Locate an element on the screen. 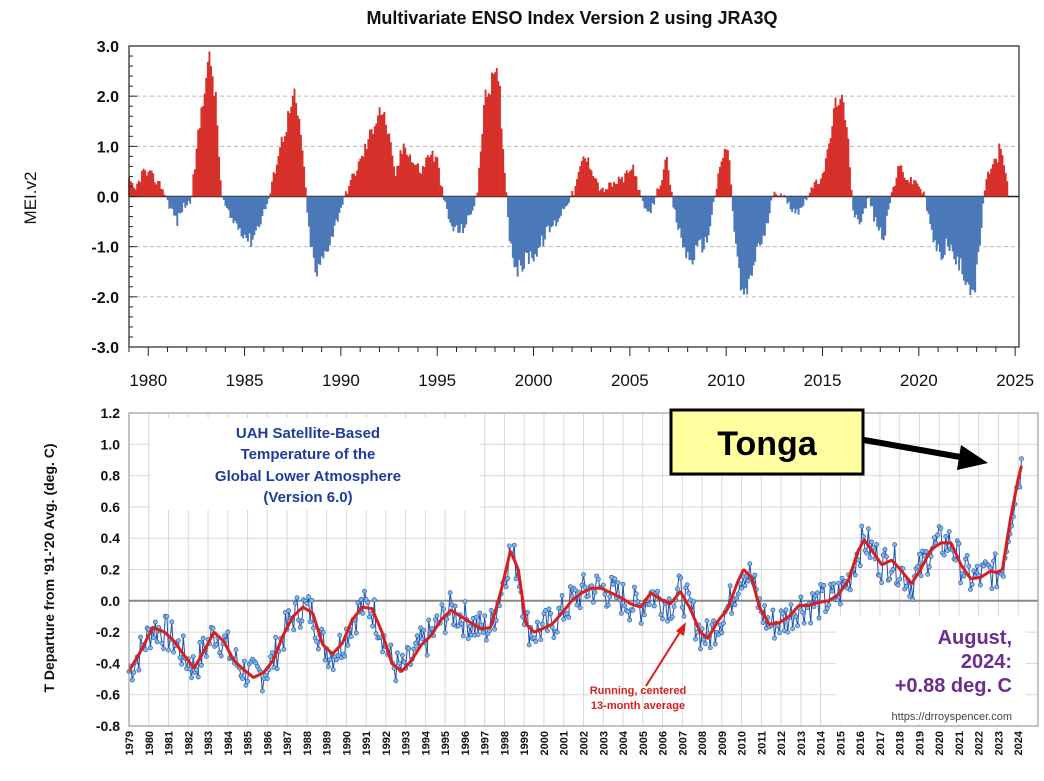 The width and height of the screenshot is (1044, 781). mei-x-tick-label: 1990 is located at coordinates (341, 380).